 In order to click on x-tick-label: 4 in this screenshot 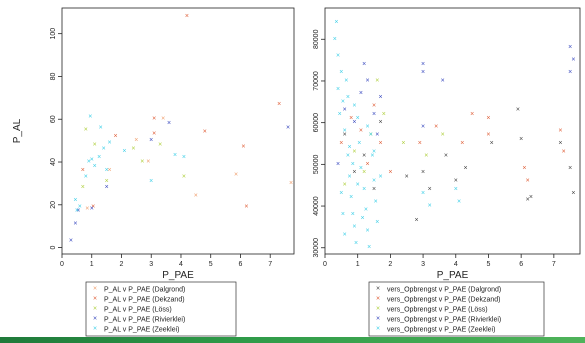, I will do `click(181, 264)`.